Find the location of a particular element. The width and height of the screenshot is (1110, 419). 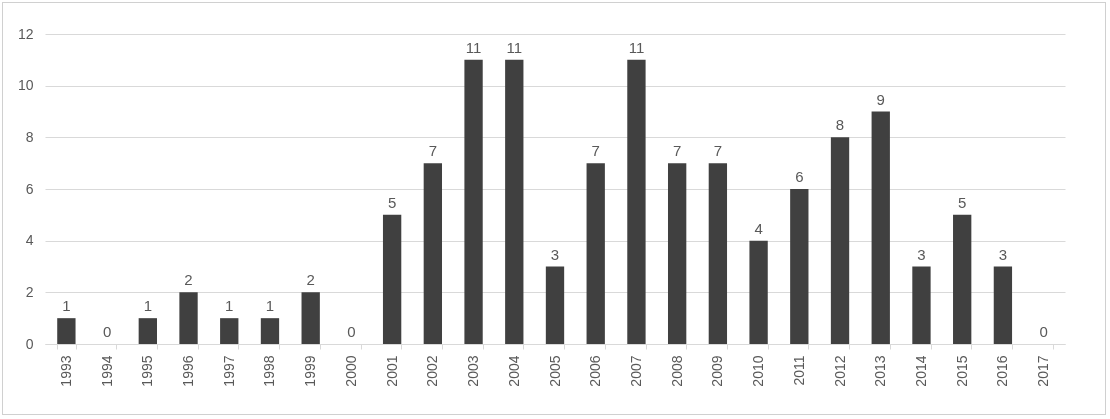

x-tick-label: 2017 is located at coordinates (1043, 371).